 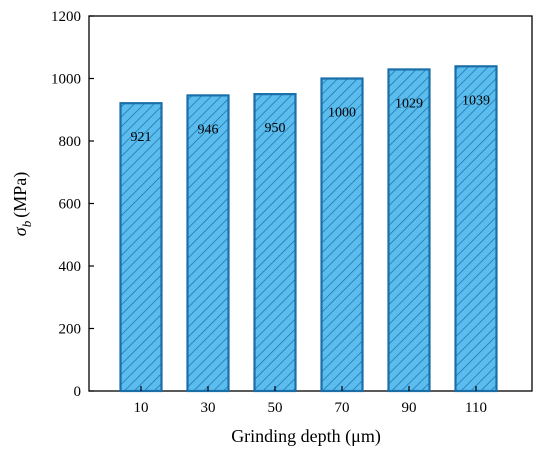 What do you see at coordinates (275, 408) in the screenshot?
I see `x-tick-label: 50` at bounding box center [275, 408].